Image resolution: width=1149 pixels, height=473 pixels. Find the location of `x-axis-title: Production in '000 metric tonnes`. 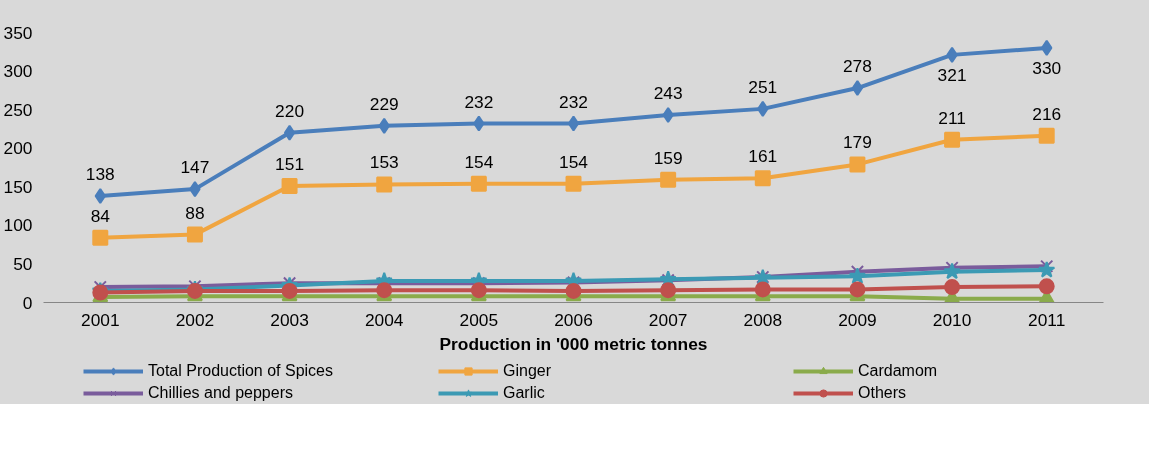

x-axis-title: Production in '000 metric tonnes is located at coordinates (573, 343).